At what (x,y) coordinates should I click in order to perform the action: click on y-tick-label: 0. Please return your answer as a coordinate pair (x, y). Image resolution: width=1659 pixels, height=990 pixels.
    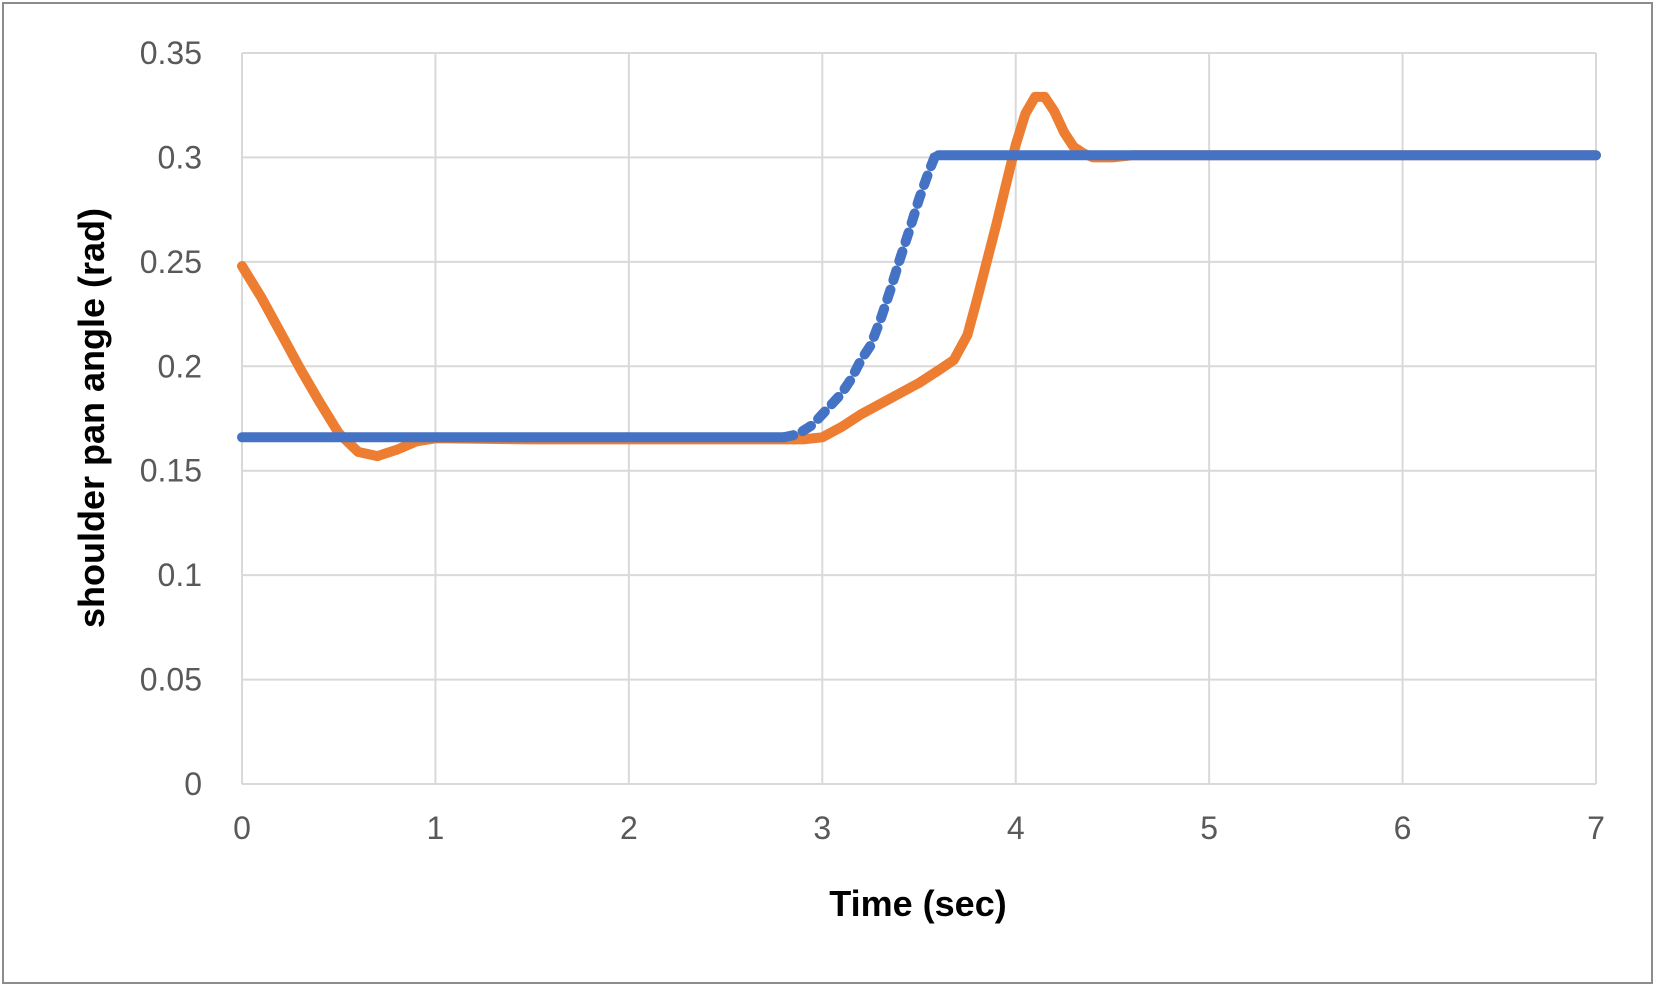
    Looking at the image, I should click on (193, 784).